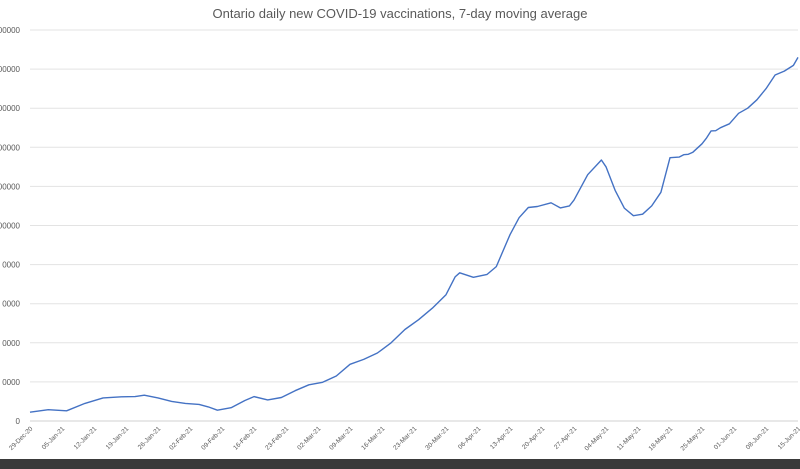  Describe the element at coordinates (788, 438) in the screenshot. I see `x-tick-label: 15-Jun-21` at that location.